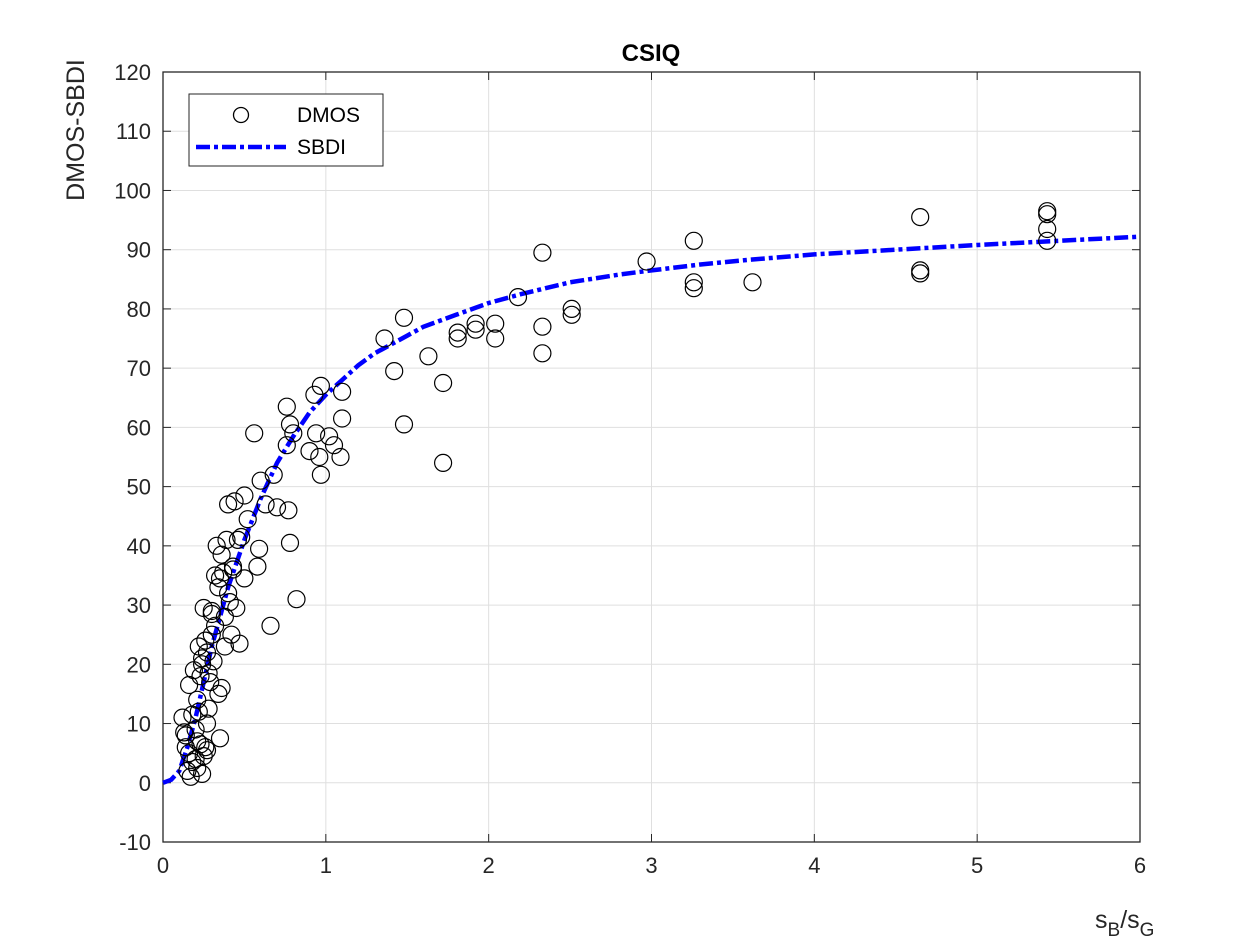  I want to click on x-tick-label: 4, so click(814, 865).